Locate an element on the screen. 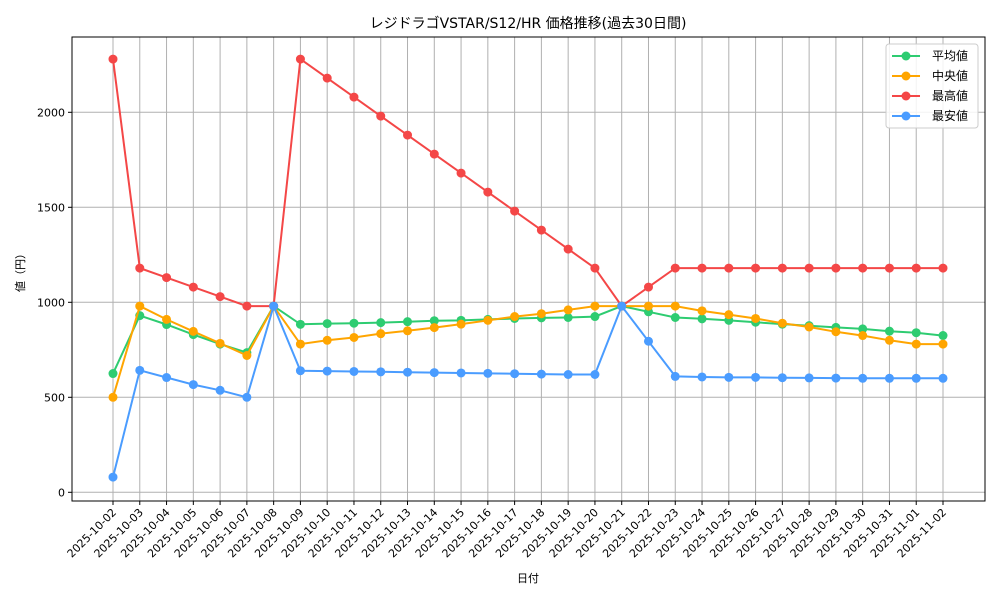 The height and width of the screenshot is (600, 1000). y-tick-label: 2000 is located at coordinates (51, 112).